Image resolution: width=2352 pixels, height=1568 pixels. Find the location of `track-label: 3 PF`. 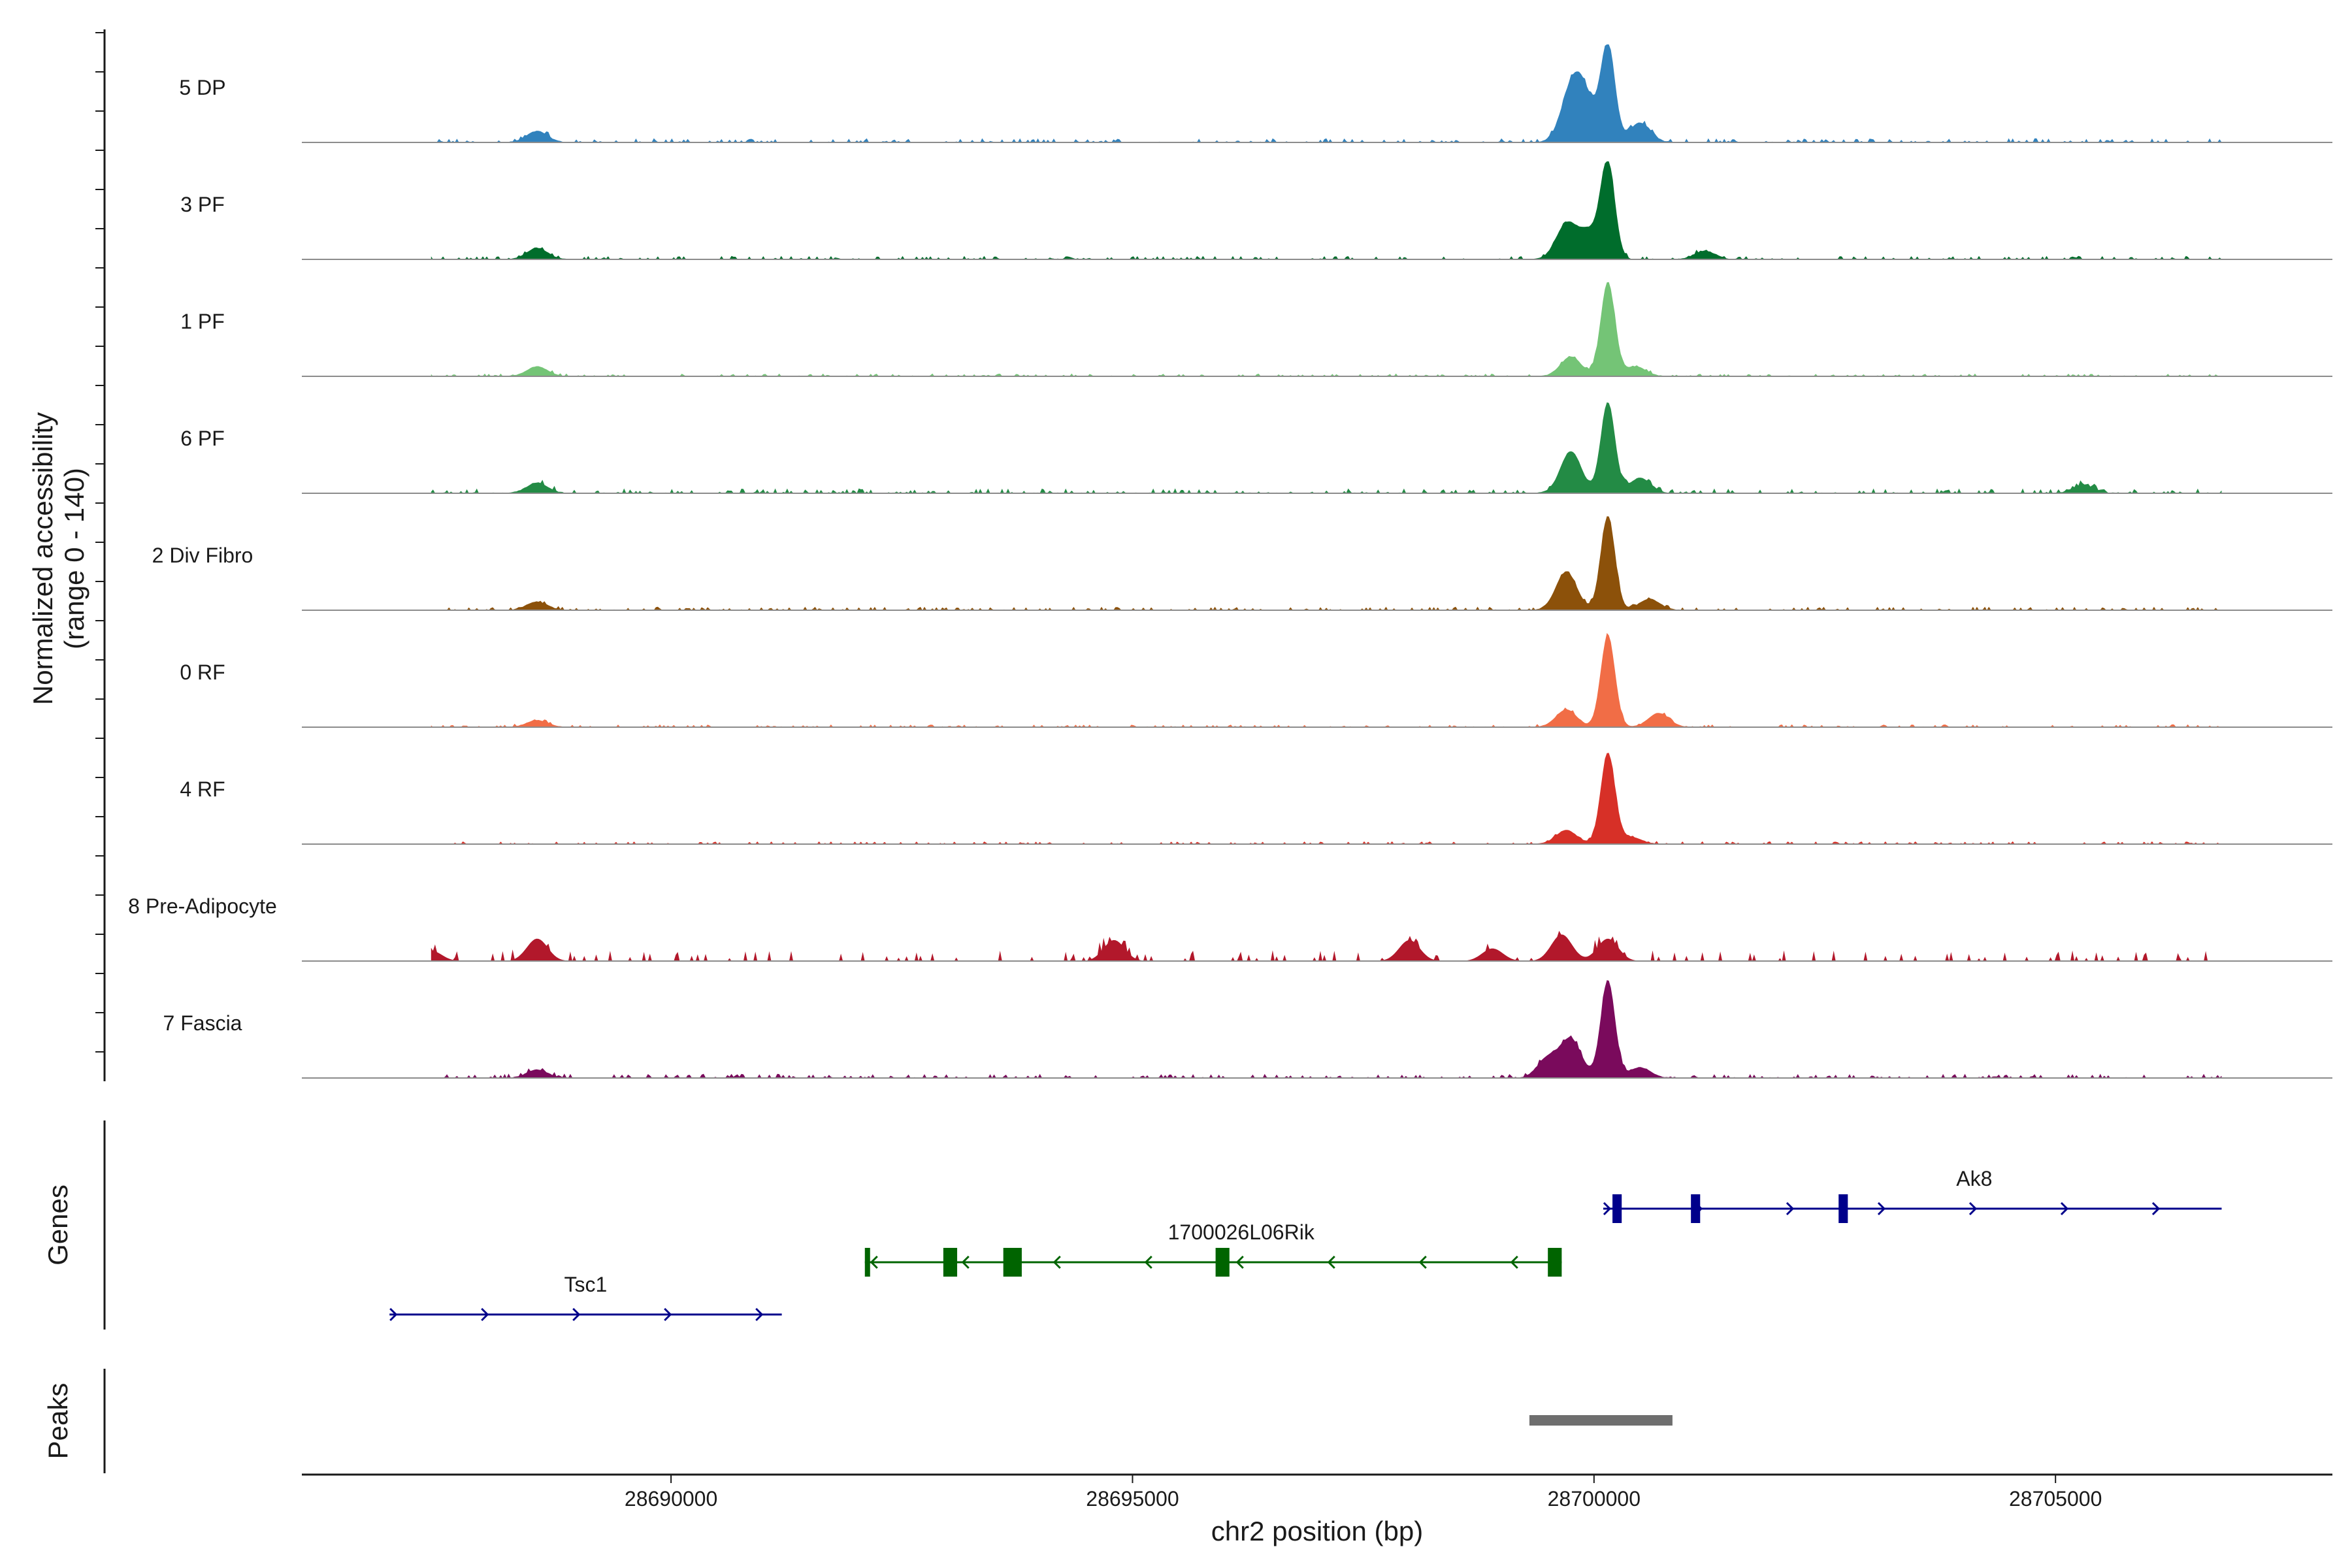

track-label: 3 PF is located at coordinates (202, 204).